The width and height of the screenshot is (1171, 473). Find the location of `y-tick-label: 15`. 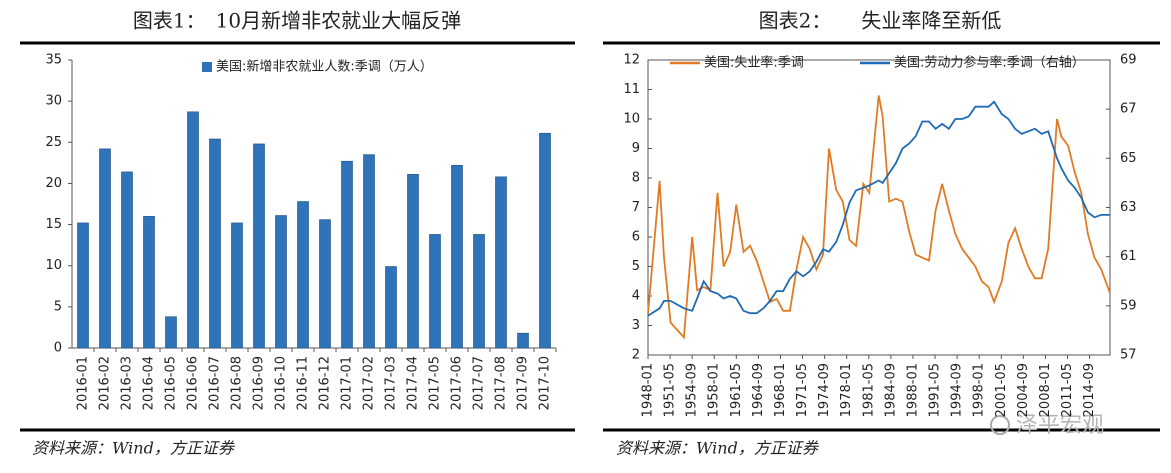

y-tick-label: 15 is located at coordinates (53, 224).